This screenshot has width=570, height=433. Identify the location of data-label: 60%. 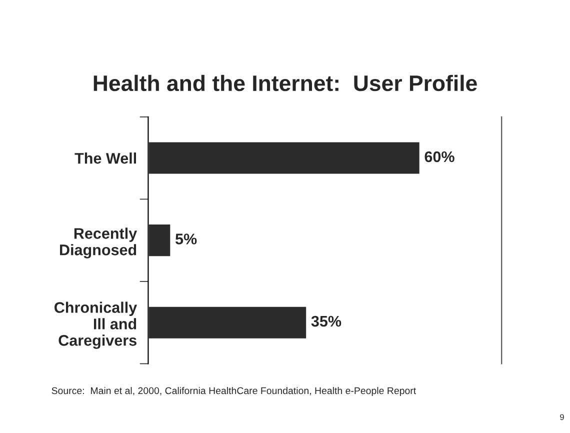
(439, 156).